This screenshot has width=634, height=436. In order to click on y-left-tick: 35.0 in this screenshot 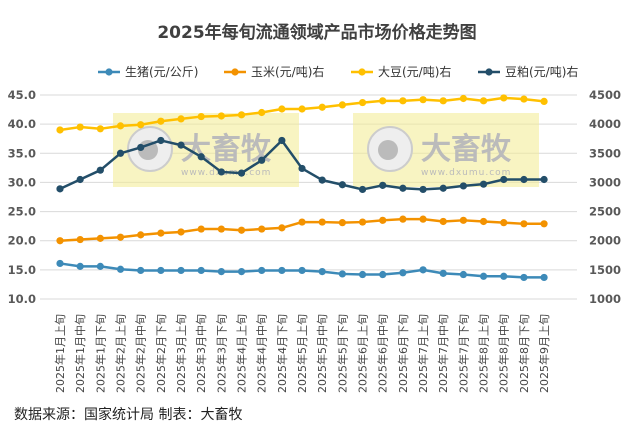, I will do `click(22, 153)`.